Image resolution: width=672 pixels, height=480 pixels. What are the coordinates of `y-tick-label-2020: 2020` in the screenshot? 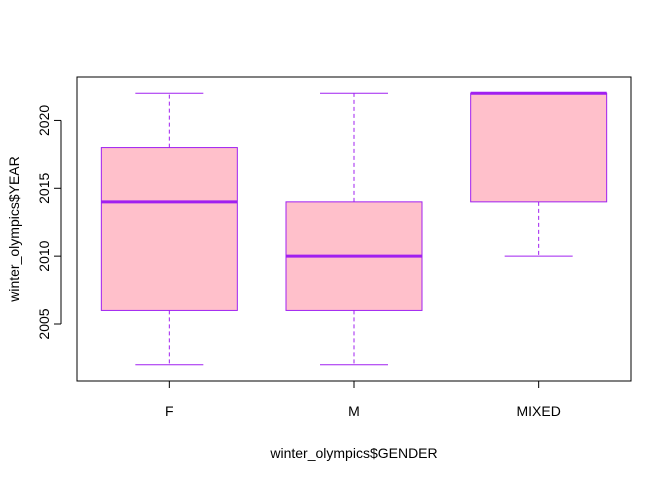 It's located at (44, 120).